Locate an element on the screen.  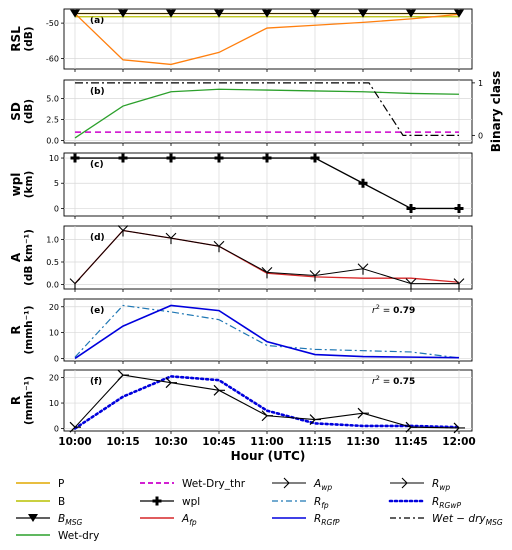
x-tick-label: 11:15 is located at coordinates (314, 442).